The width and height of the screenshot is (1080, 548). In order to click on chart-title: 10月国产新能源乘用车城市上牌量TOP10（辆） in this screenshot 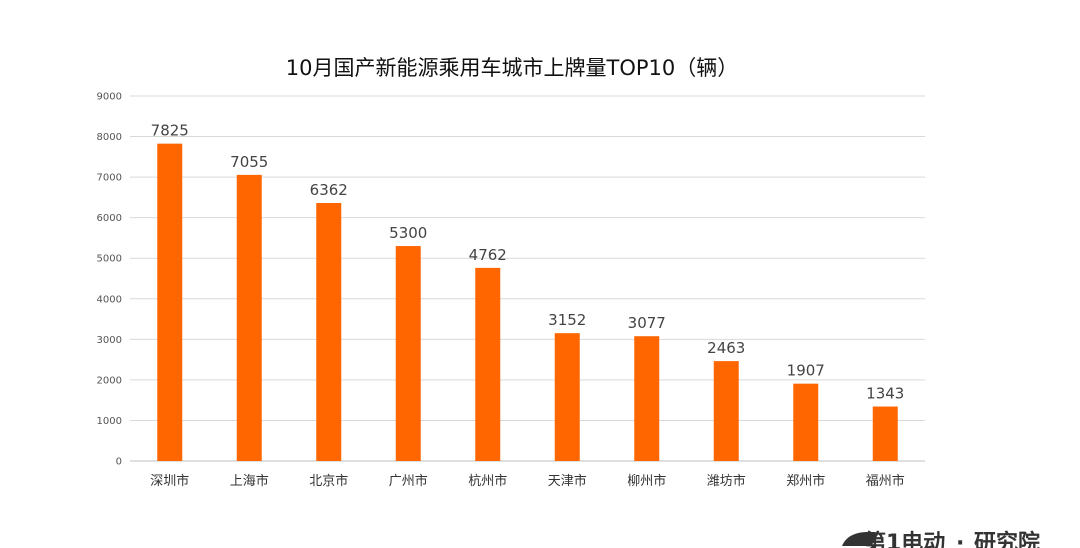, I will do `click(512, 68)`.